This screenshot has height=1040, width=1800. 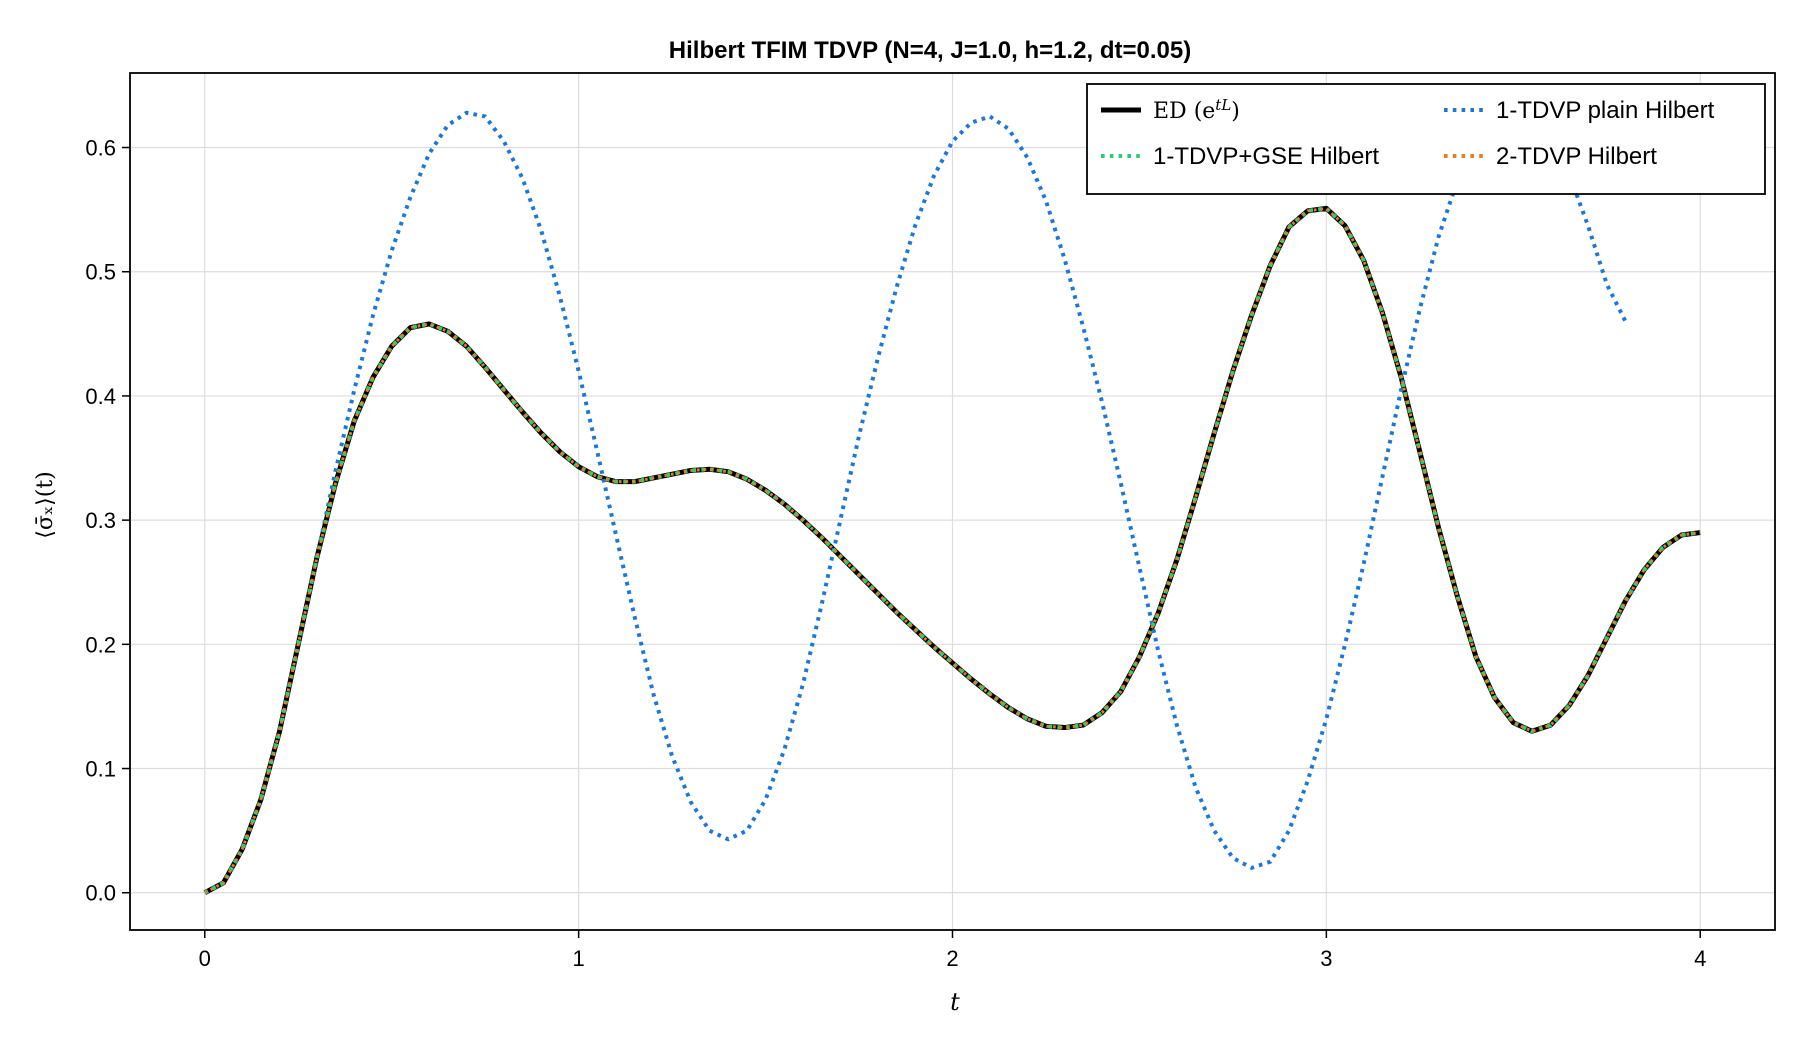 What do you see at coordinates (100, 272) in the screenshot?
I see `y-tick-label: 0.5` at bounding box center [100, 272].